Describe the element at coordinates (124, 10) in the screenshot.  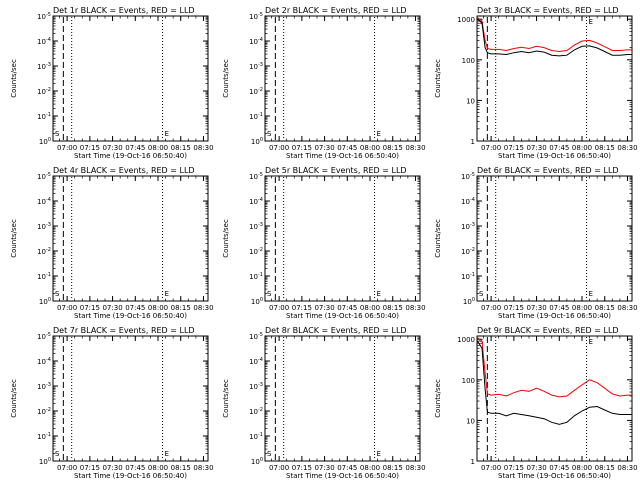
I see `panel-title: Det 1r BLACK = Events, RED = LLD` at that location.